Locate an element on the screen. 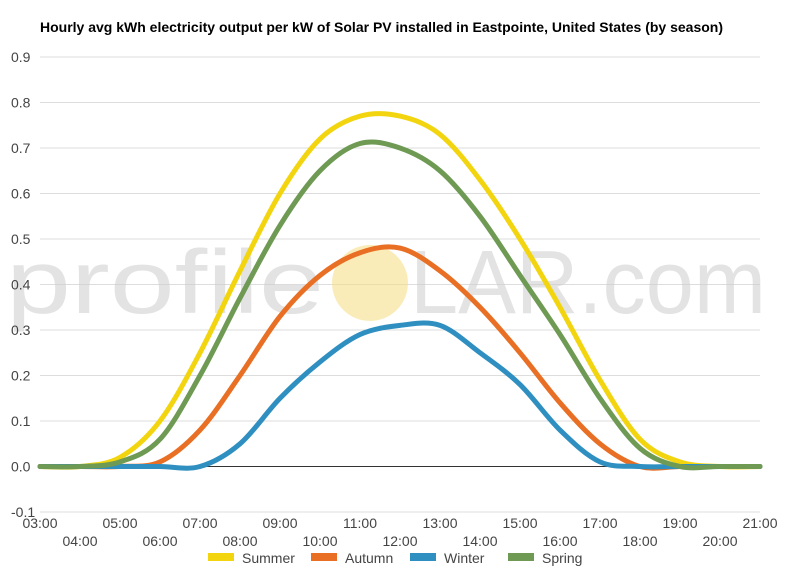 The width and height of the screenshot is (800, 570). y-tick-label: 0.0 is located at coordinates (21, 467).